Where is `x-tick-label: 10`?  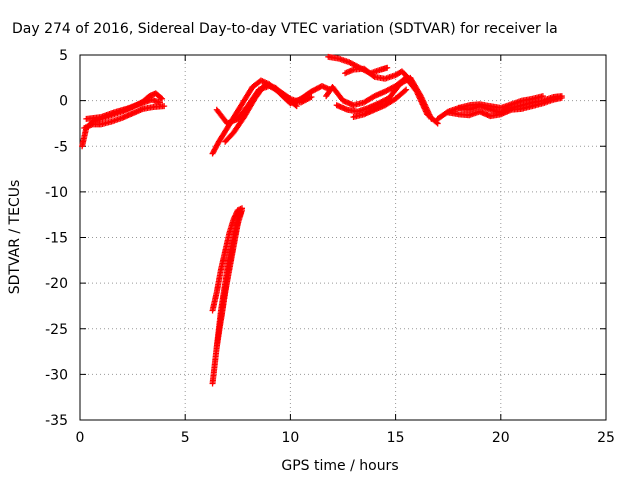 x-tick-label: 10 is located at coordinates (290, 438).